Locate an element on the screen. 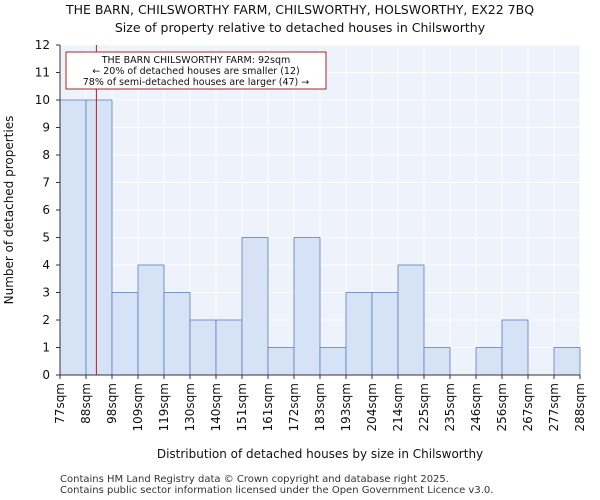  x-tick-label: 183sqm is located at coordinates (320, 407).